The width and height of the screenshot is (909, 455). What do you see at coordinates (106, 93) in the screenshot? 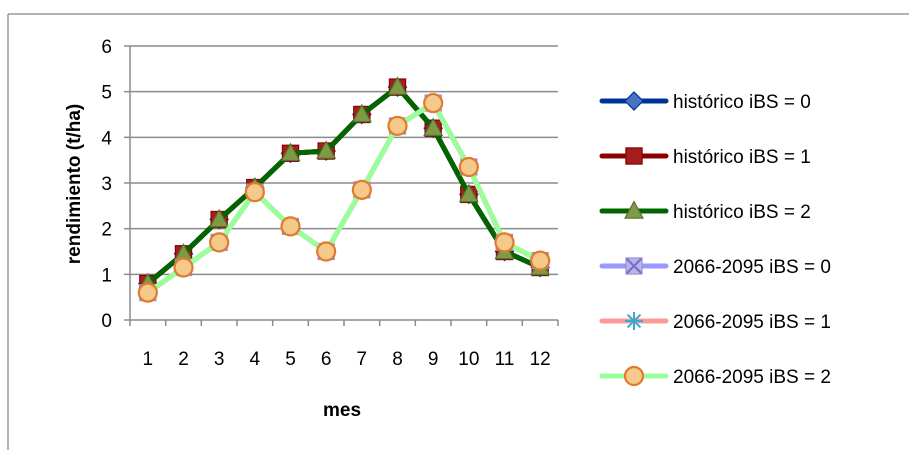
I see `y-tick-label: 5` at bounding box center [106, 93].